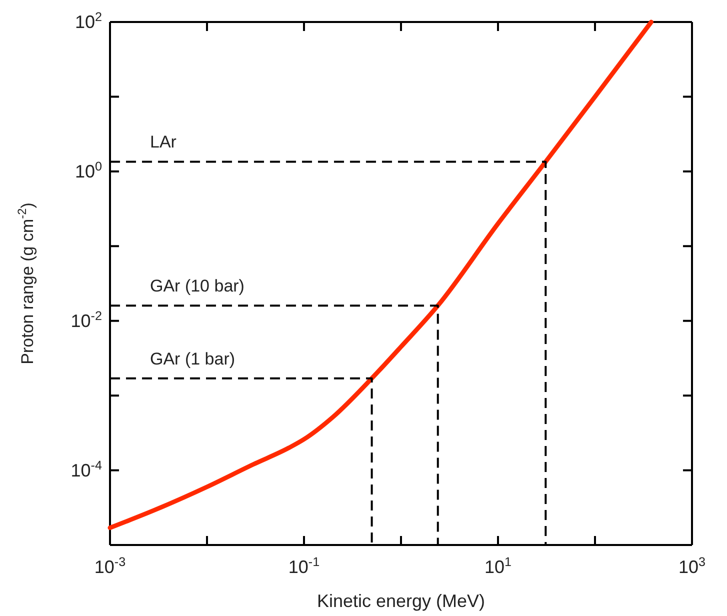  What do you see at coordinates (86, 319) in the screenshot?
I see `y-tick-label: 10$^{-2}$` at bounding box center [86, 319].